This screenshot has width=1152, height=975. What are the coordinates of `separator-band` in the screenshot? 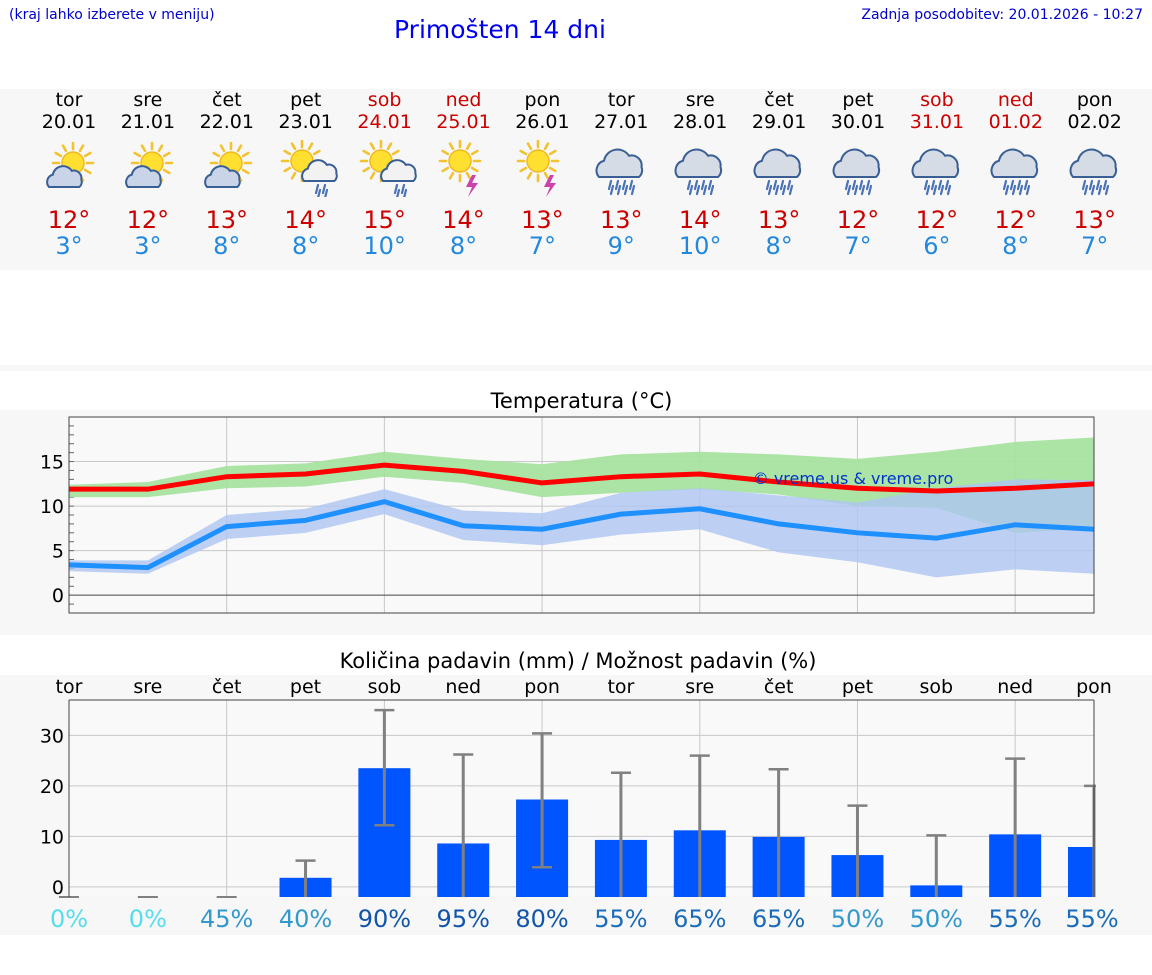 It's located at (576, 368).